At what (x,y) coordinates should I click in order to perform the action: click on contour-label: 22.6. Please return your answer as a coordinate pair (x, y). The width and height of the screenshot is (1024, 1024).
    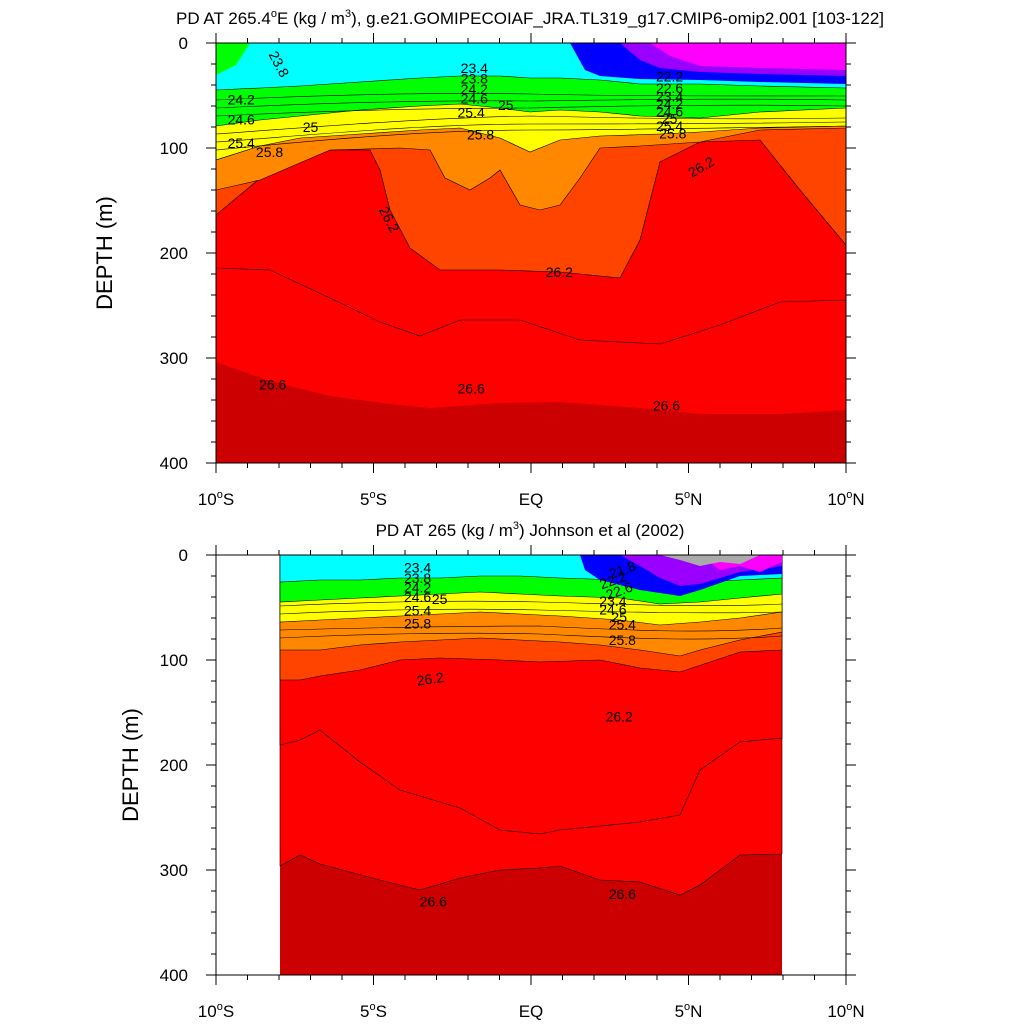
    Looking at the image, I should click on (669, 88).